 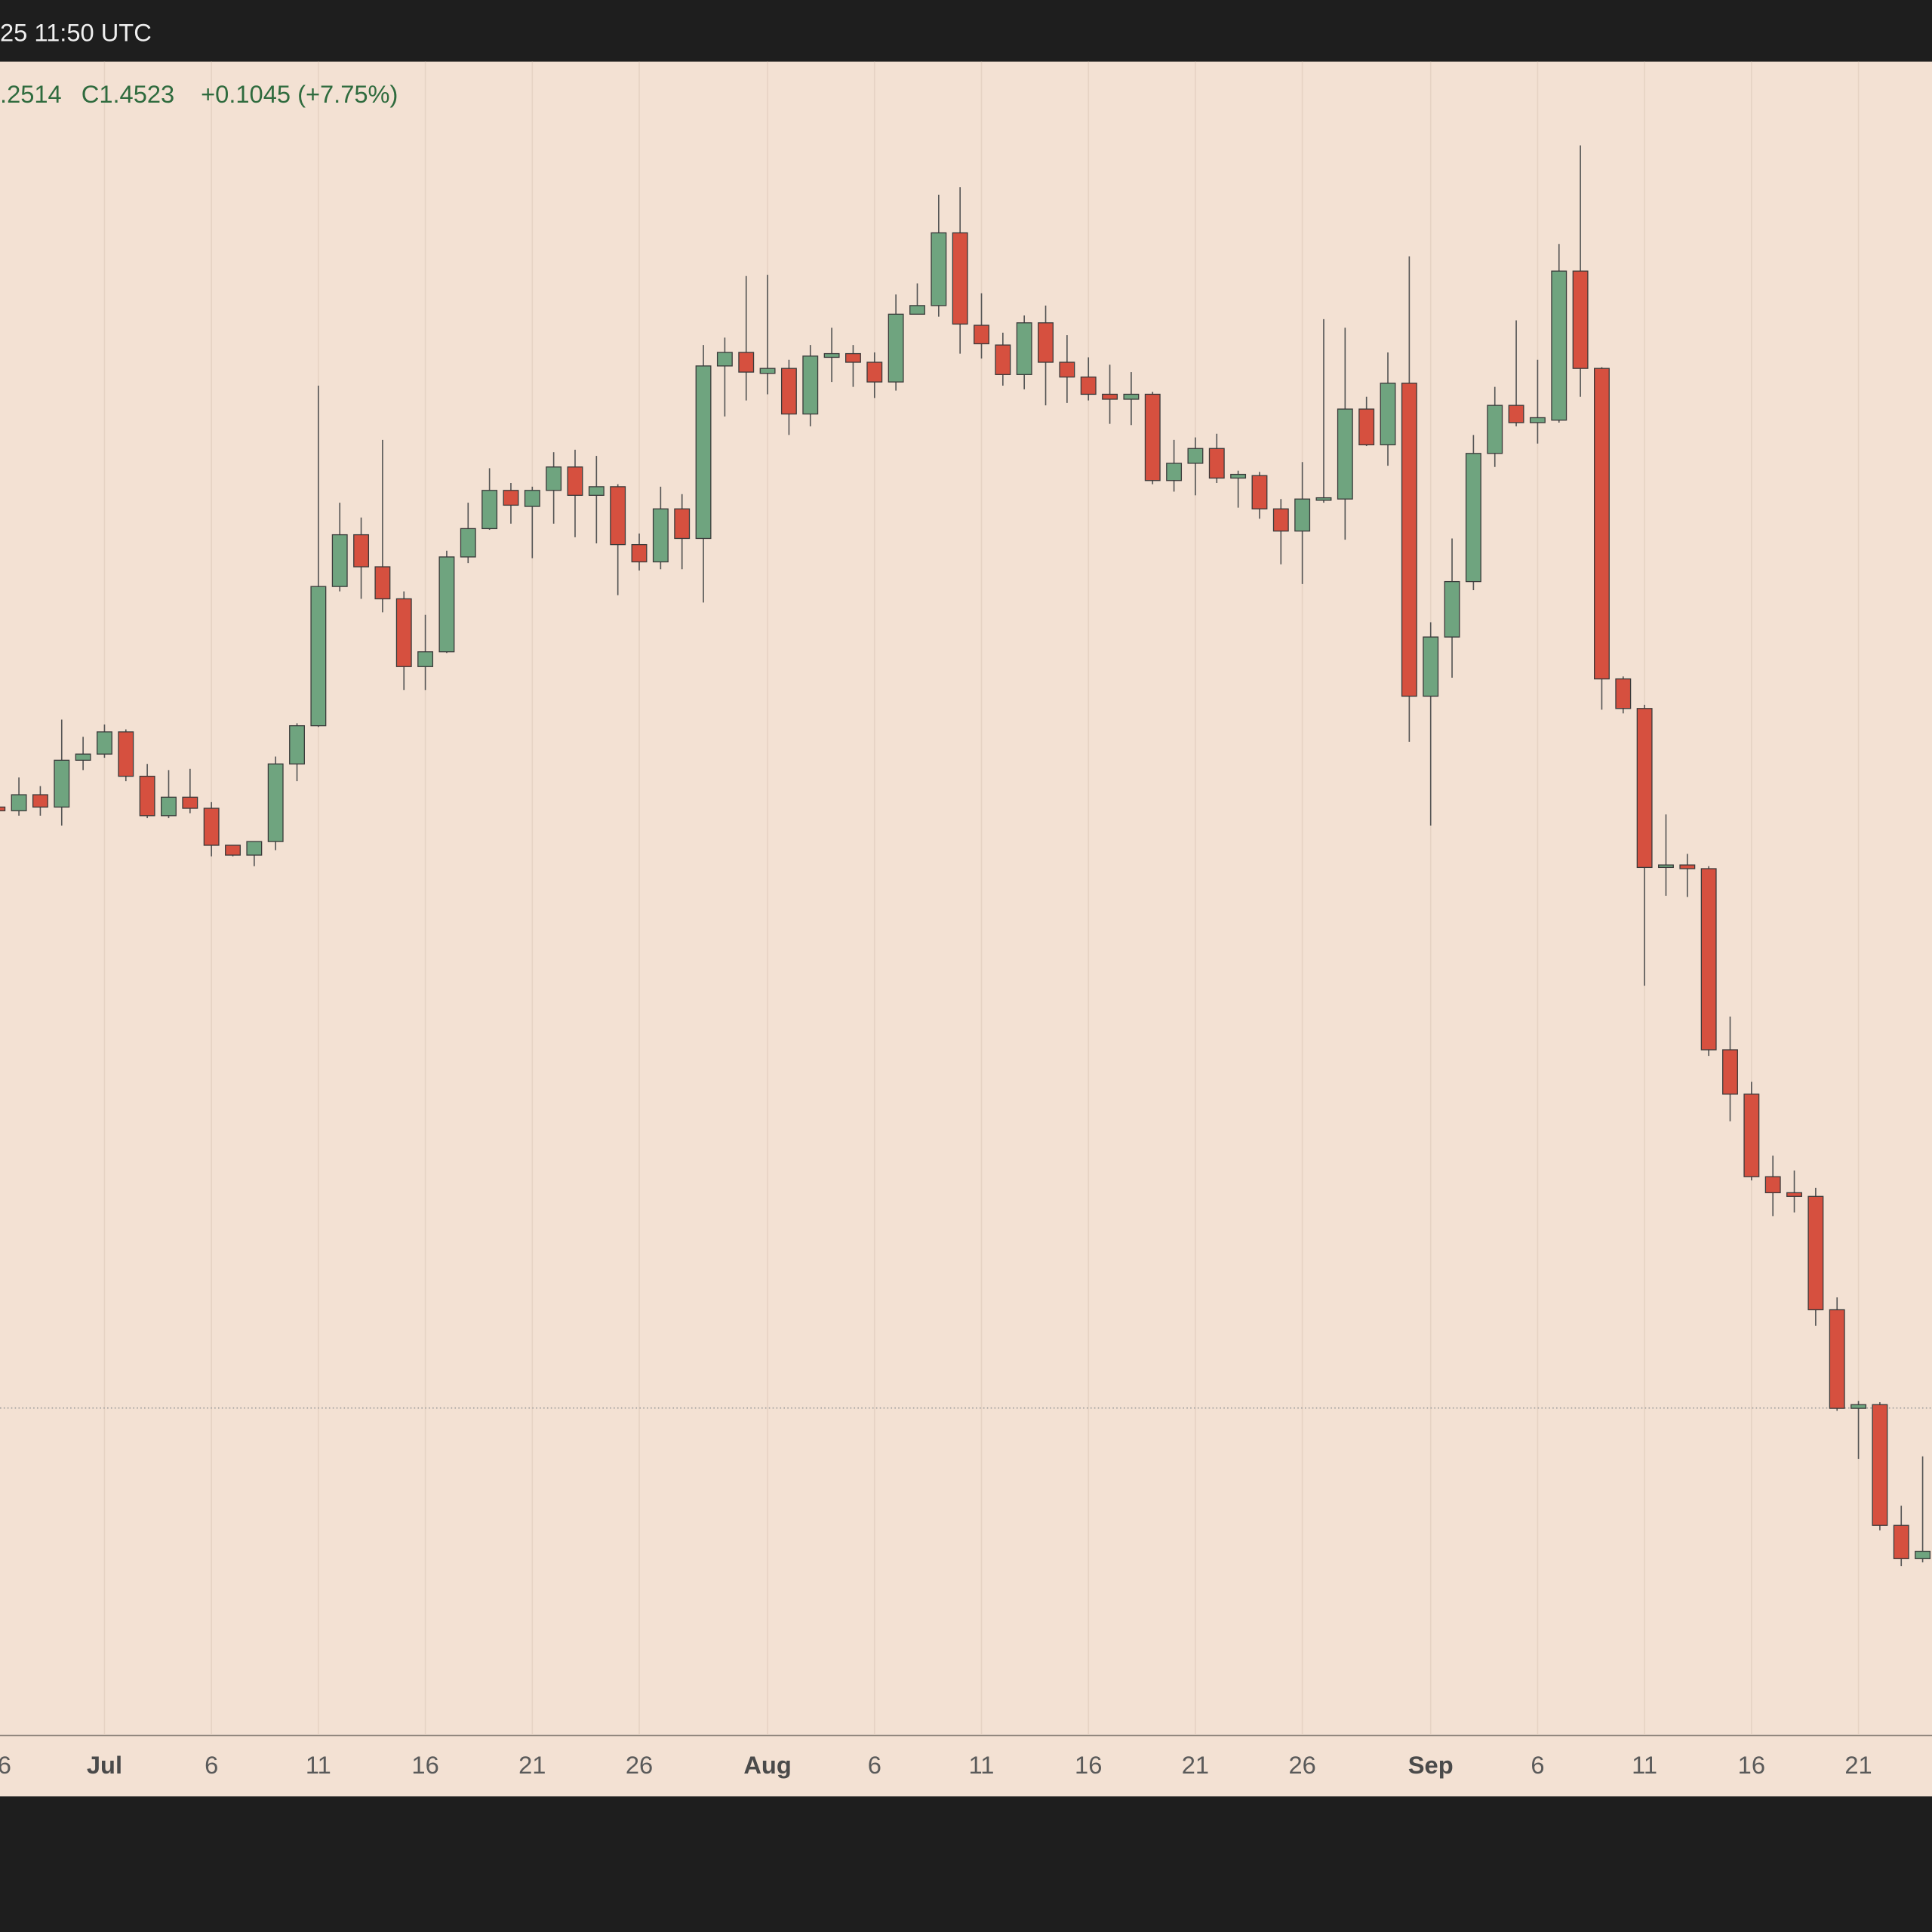 What do you see at coordinates (966, 31) in the screenshot?
I see `top-bar` at bounding box center [966, 31].